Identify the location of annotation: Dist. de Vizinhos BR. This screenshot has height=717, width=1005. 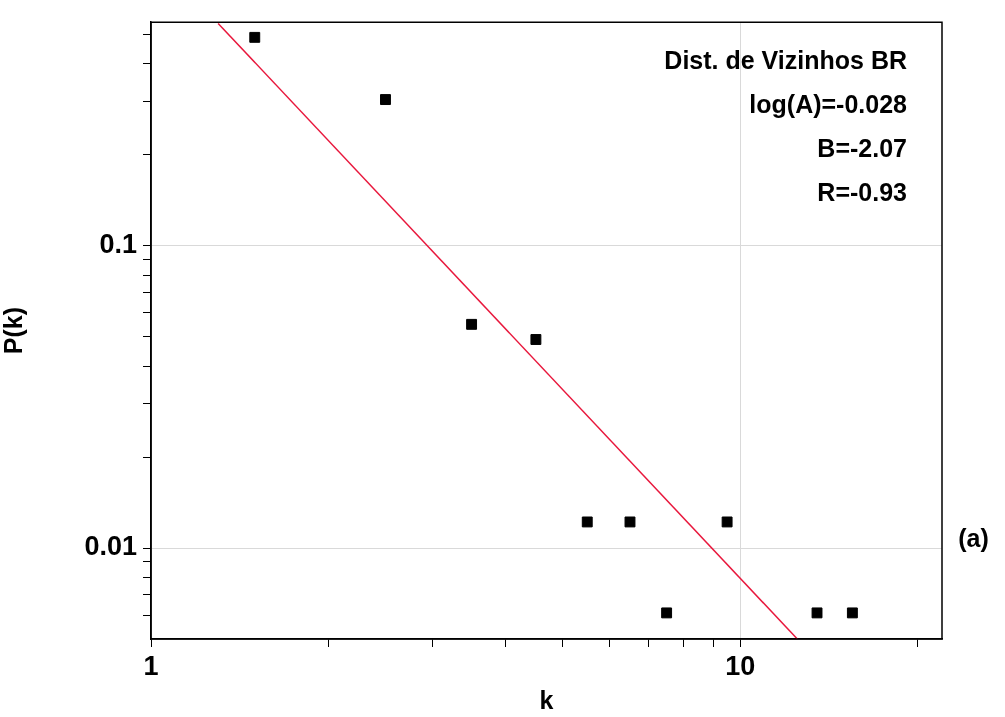
(785, 60).